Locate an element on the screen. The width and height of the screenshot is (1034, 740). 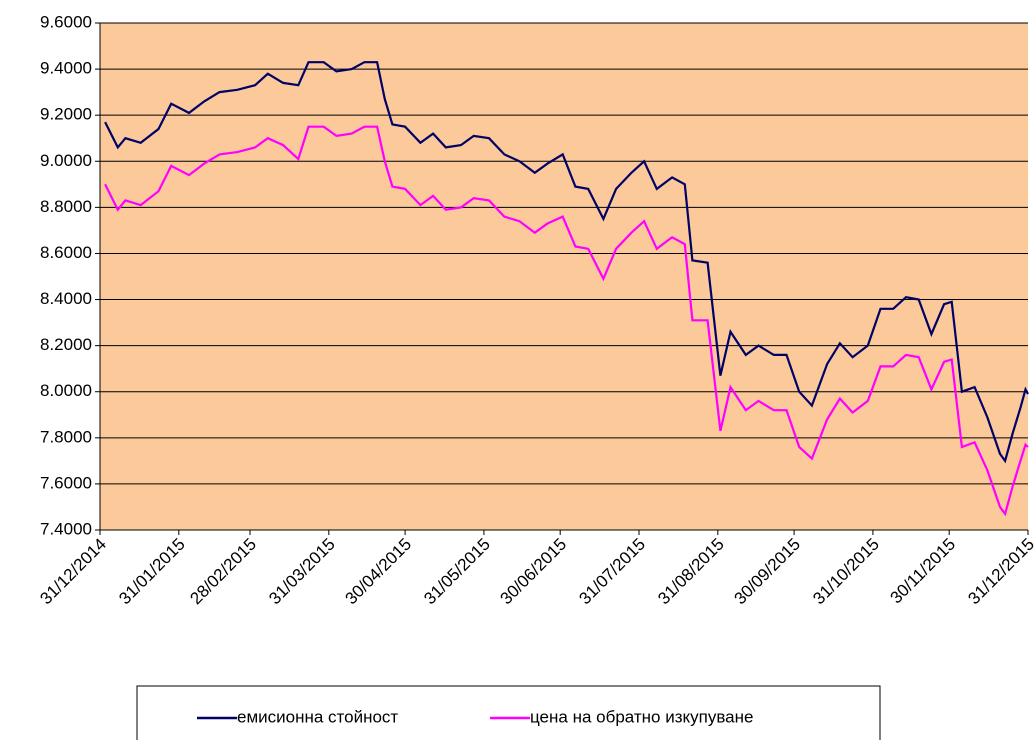
x-tick-label: 31/12/2014 is located at coordinates (73, 572).